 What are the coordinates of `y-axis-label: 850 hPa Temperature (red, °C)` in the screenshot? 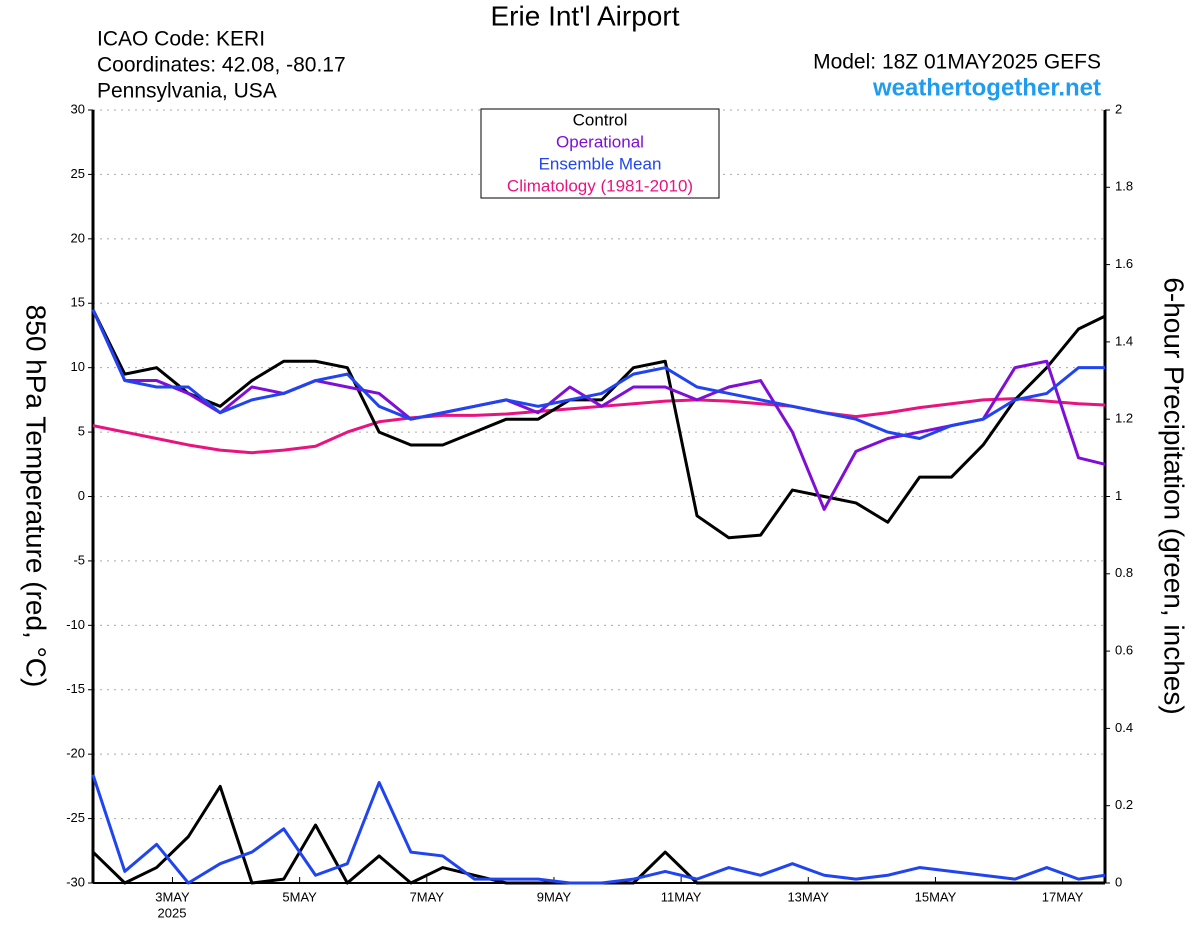 It's located at (36, 496).